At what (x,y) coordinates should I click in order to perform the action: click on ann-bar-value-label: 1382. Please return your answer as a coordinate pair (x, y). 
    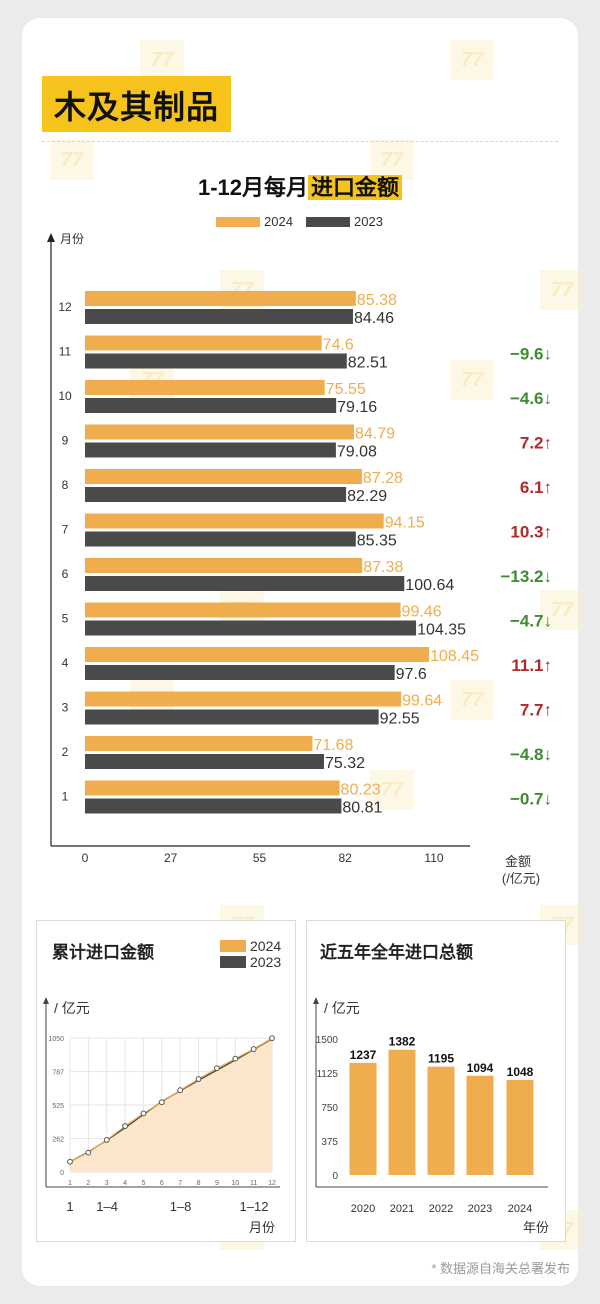
    Looking at the image, I should click on (402, 1042).